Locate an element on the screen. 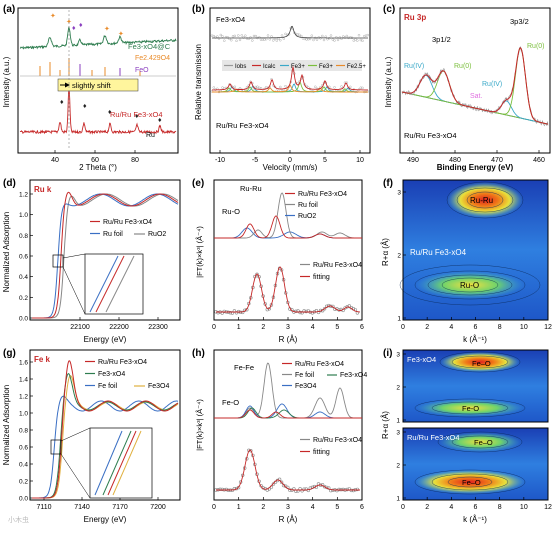 The height and width of the screenshot is (534, 554). label-rufe: Ru/Ru Fe3-xO4 is located at coordinates (136, 114).